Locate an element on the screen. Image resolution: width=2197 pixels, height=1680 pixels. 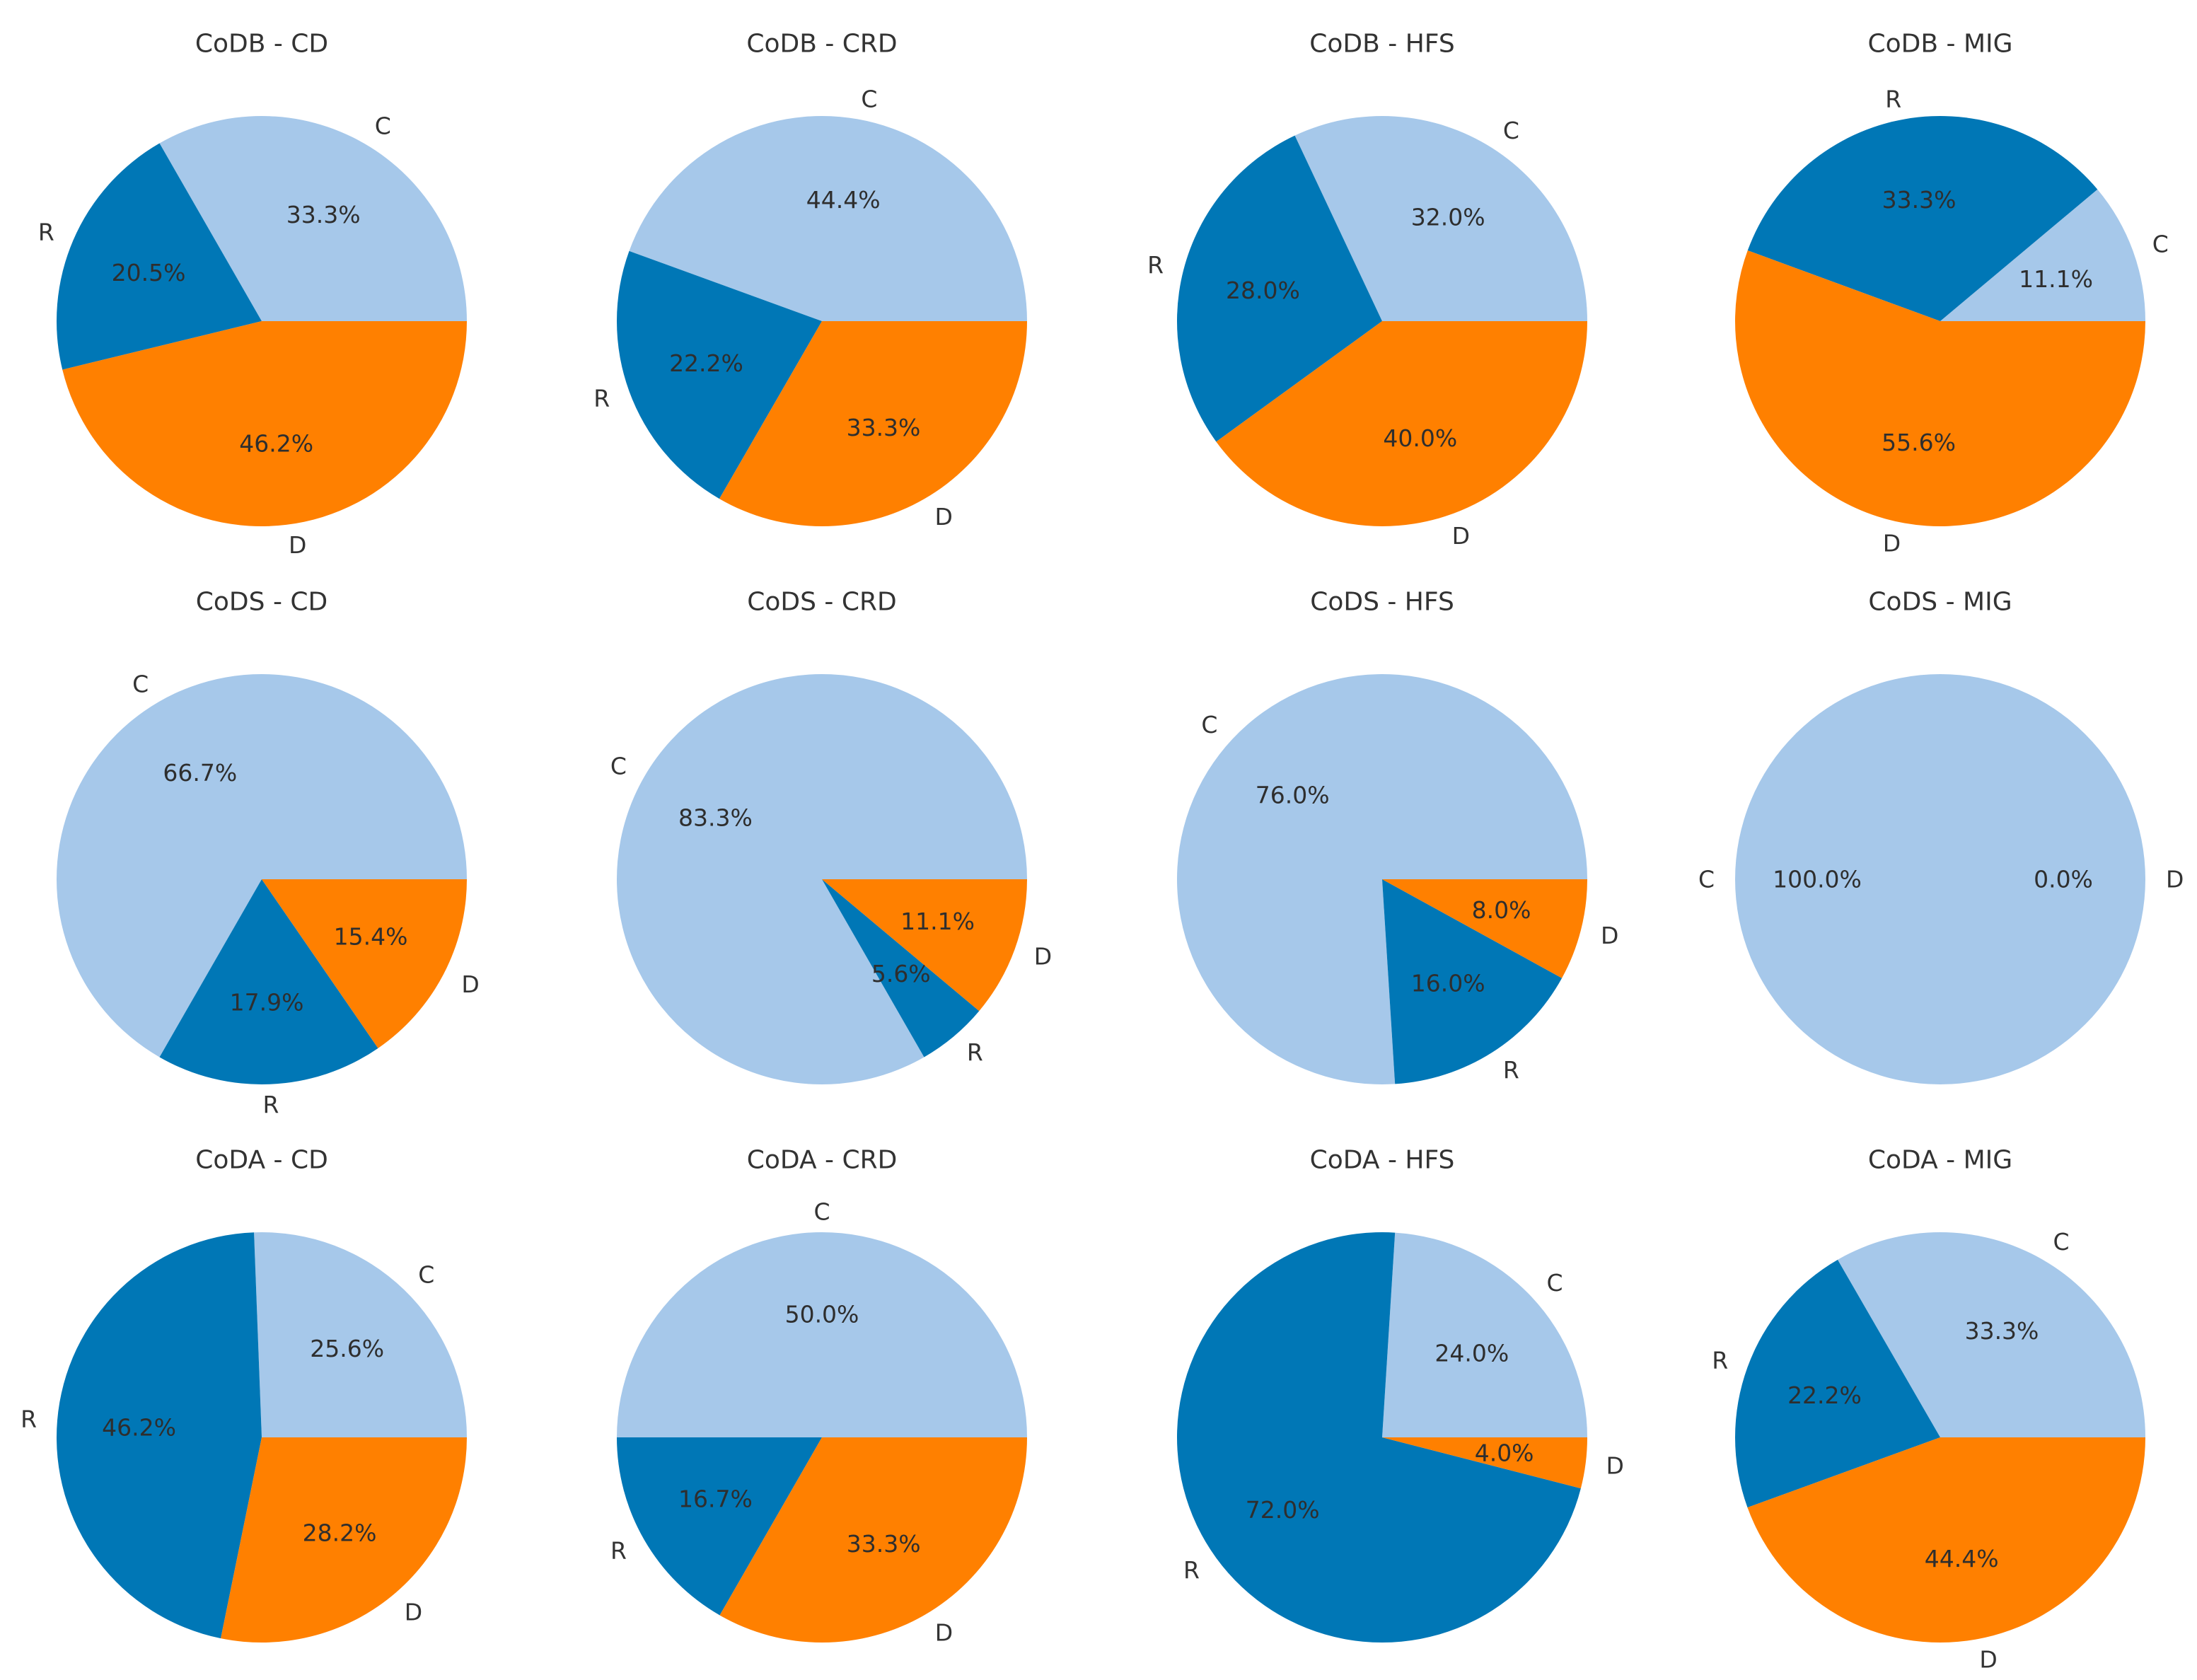
pie-chart-codb-mig: CoDB - MIG C 11.1% R 33.3% D 55.6% is located at coordinates (1952, 293).